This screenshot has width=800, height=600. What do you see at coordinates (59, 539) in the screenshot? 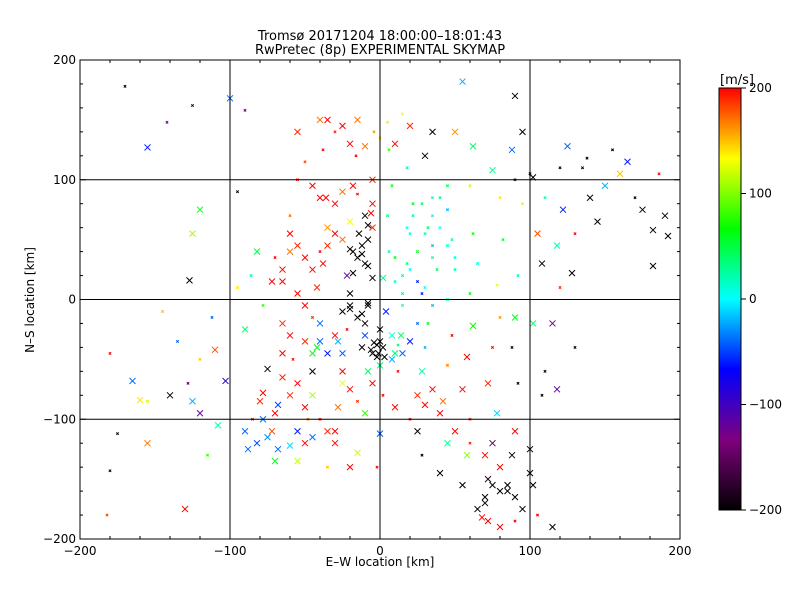
I see `y-tick-label: −200` at bounding box center [59, 539].